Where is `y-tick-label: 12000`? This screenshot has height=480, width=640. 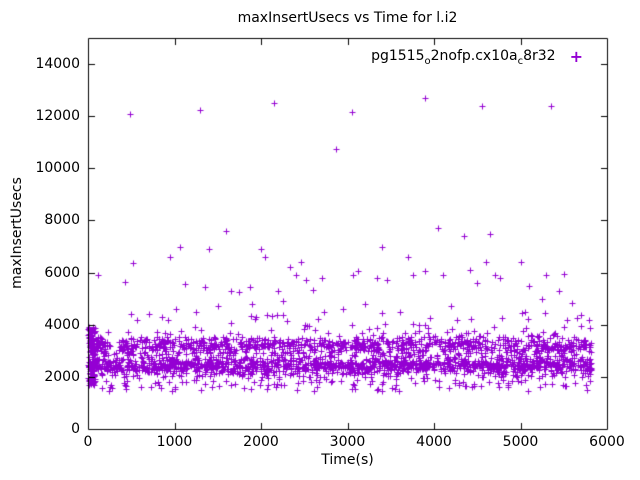
y-tick-label: 12000 is located at coordinates (57, 116).